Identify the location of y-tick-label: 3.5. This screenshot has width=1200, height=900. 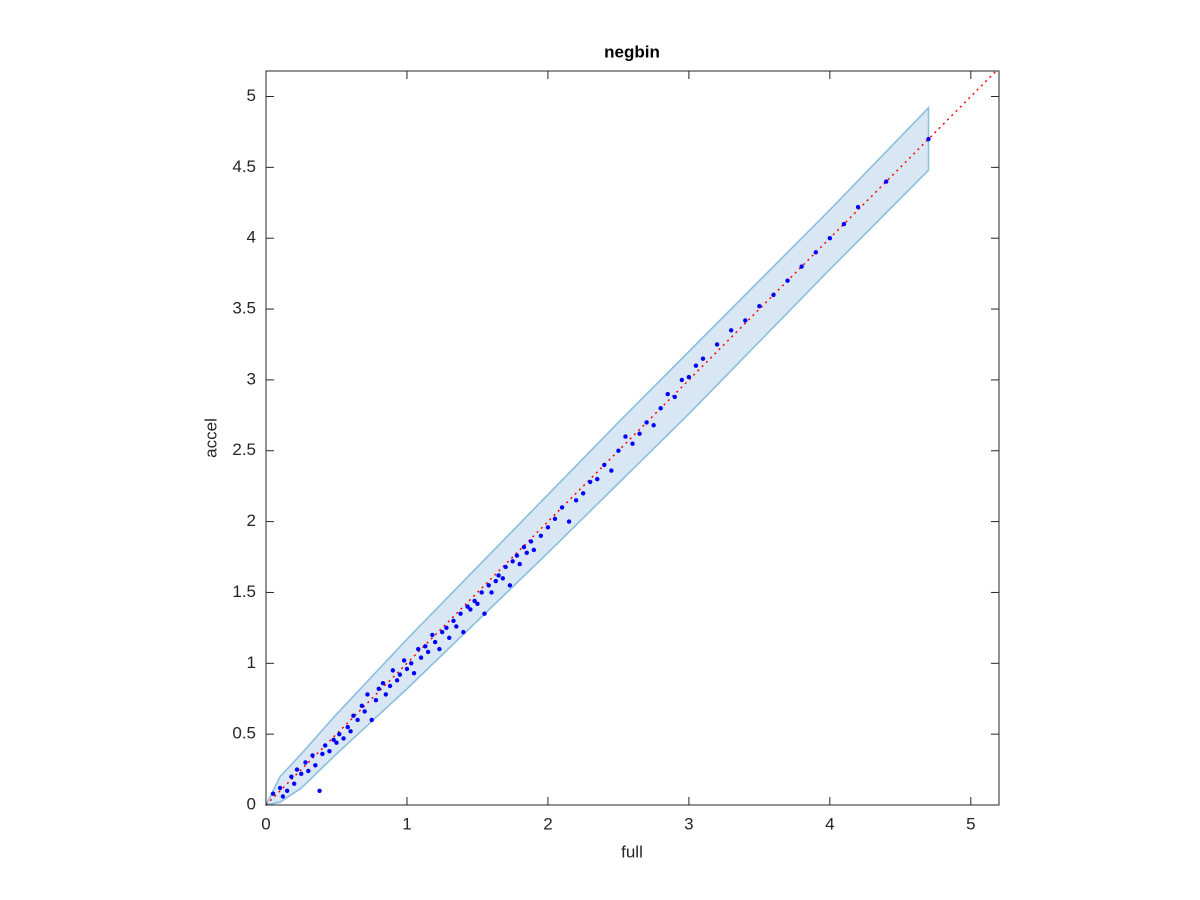
(244, 308).